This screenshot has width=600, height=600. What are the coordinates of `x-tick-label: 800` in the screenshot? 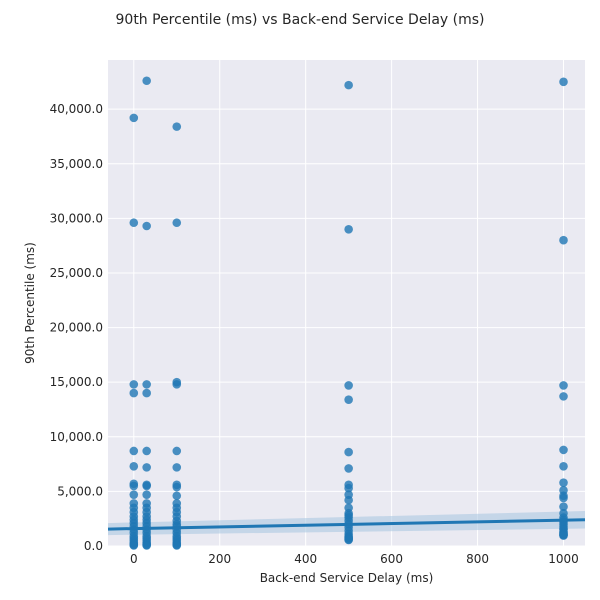 It's located at (477, 559).